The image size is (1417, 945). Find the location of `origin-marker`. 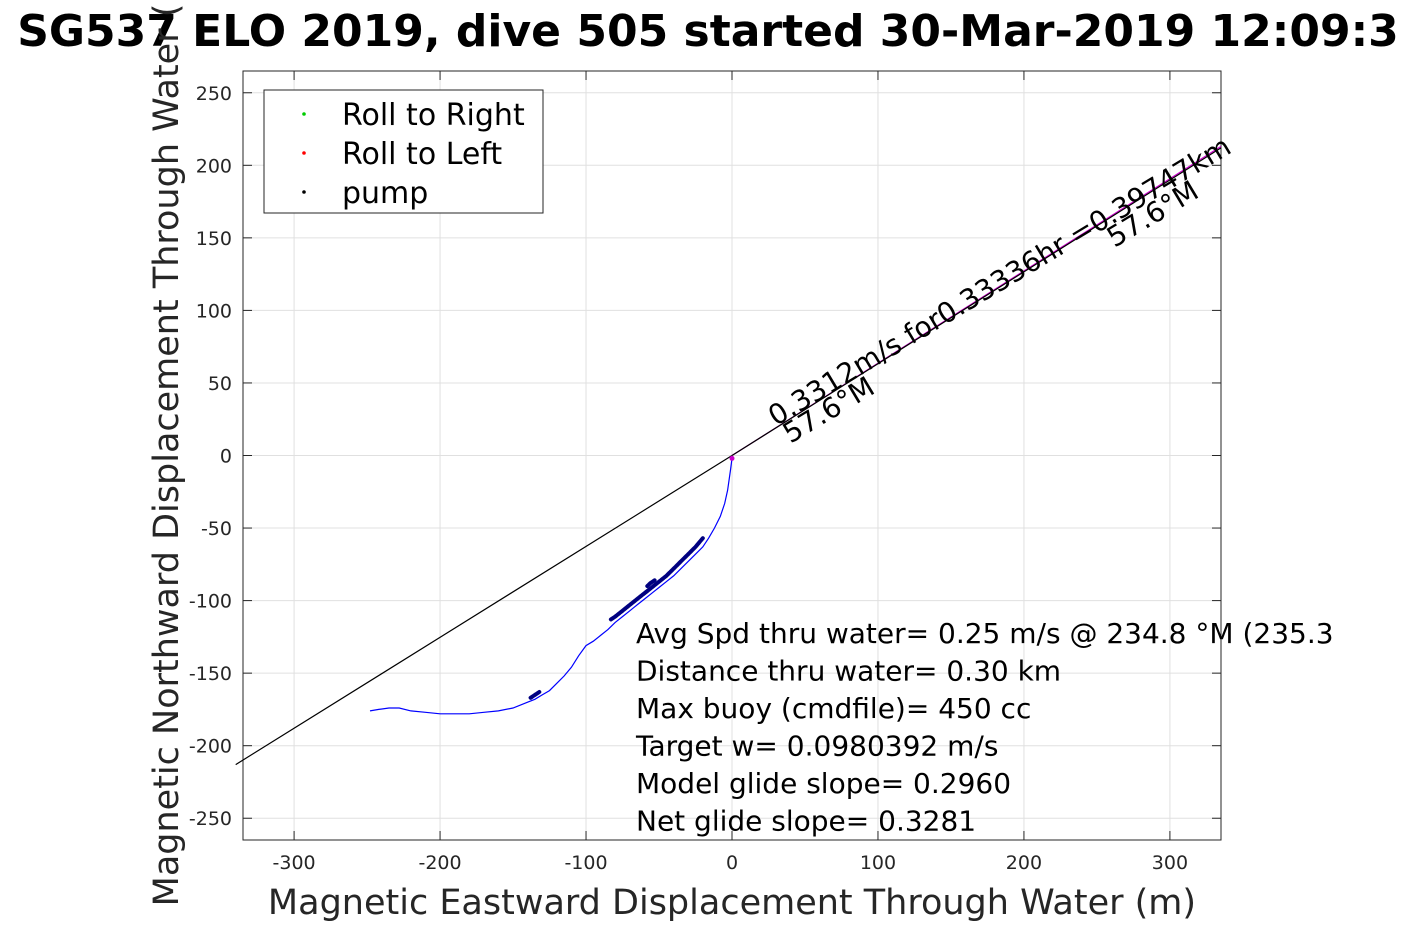

origin-marker is located at coordinates (732, 458).